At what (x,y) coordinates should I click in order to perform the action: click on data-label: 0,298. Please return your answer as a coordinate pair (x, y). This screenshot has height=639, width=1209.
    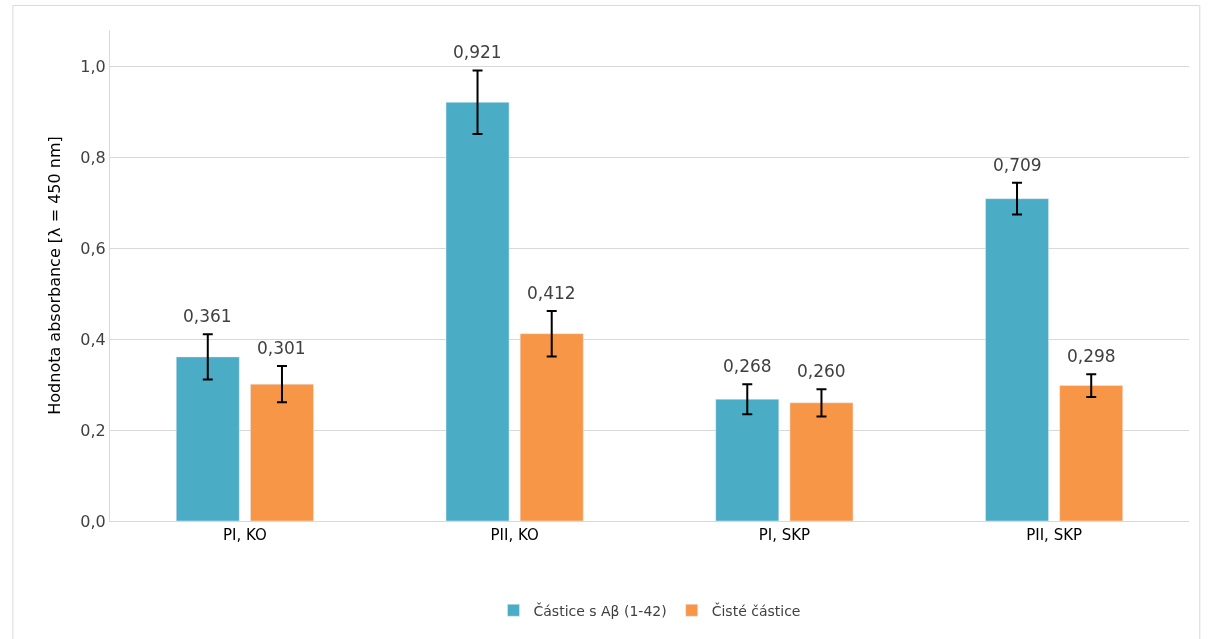
    Looking at the image, I should click on (1091, 356).